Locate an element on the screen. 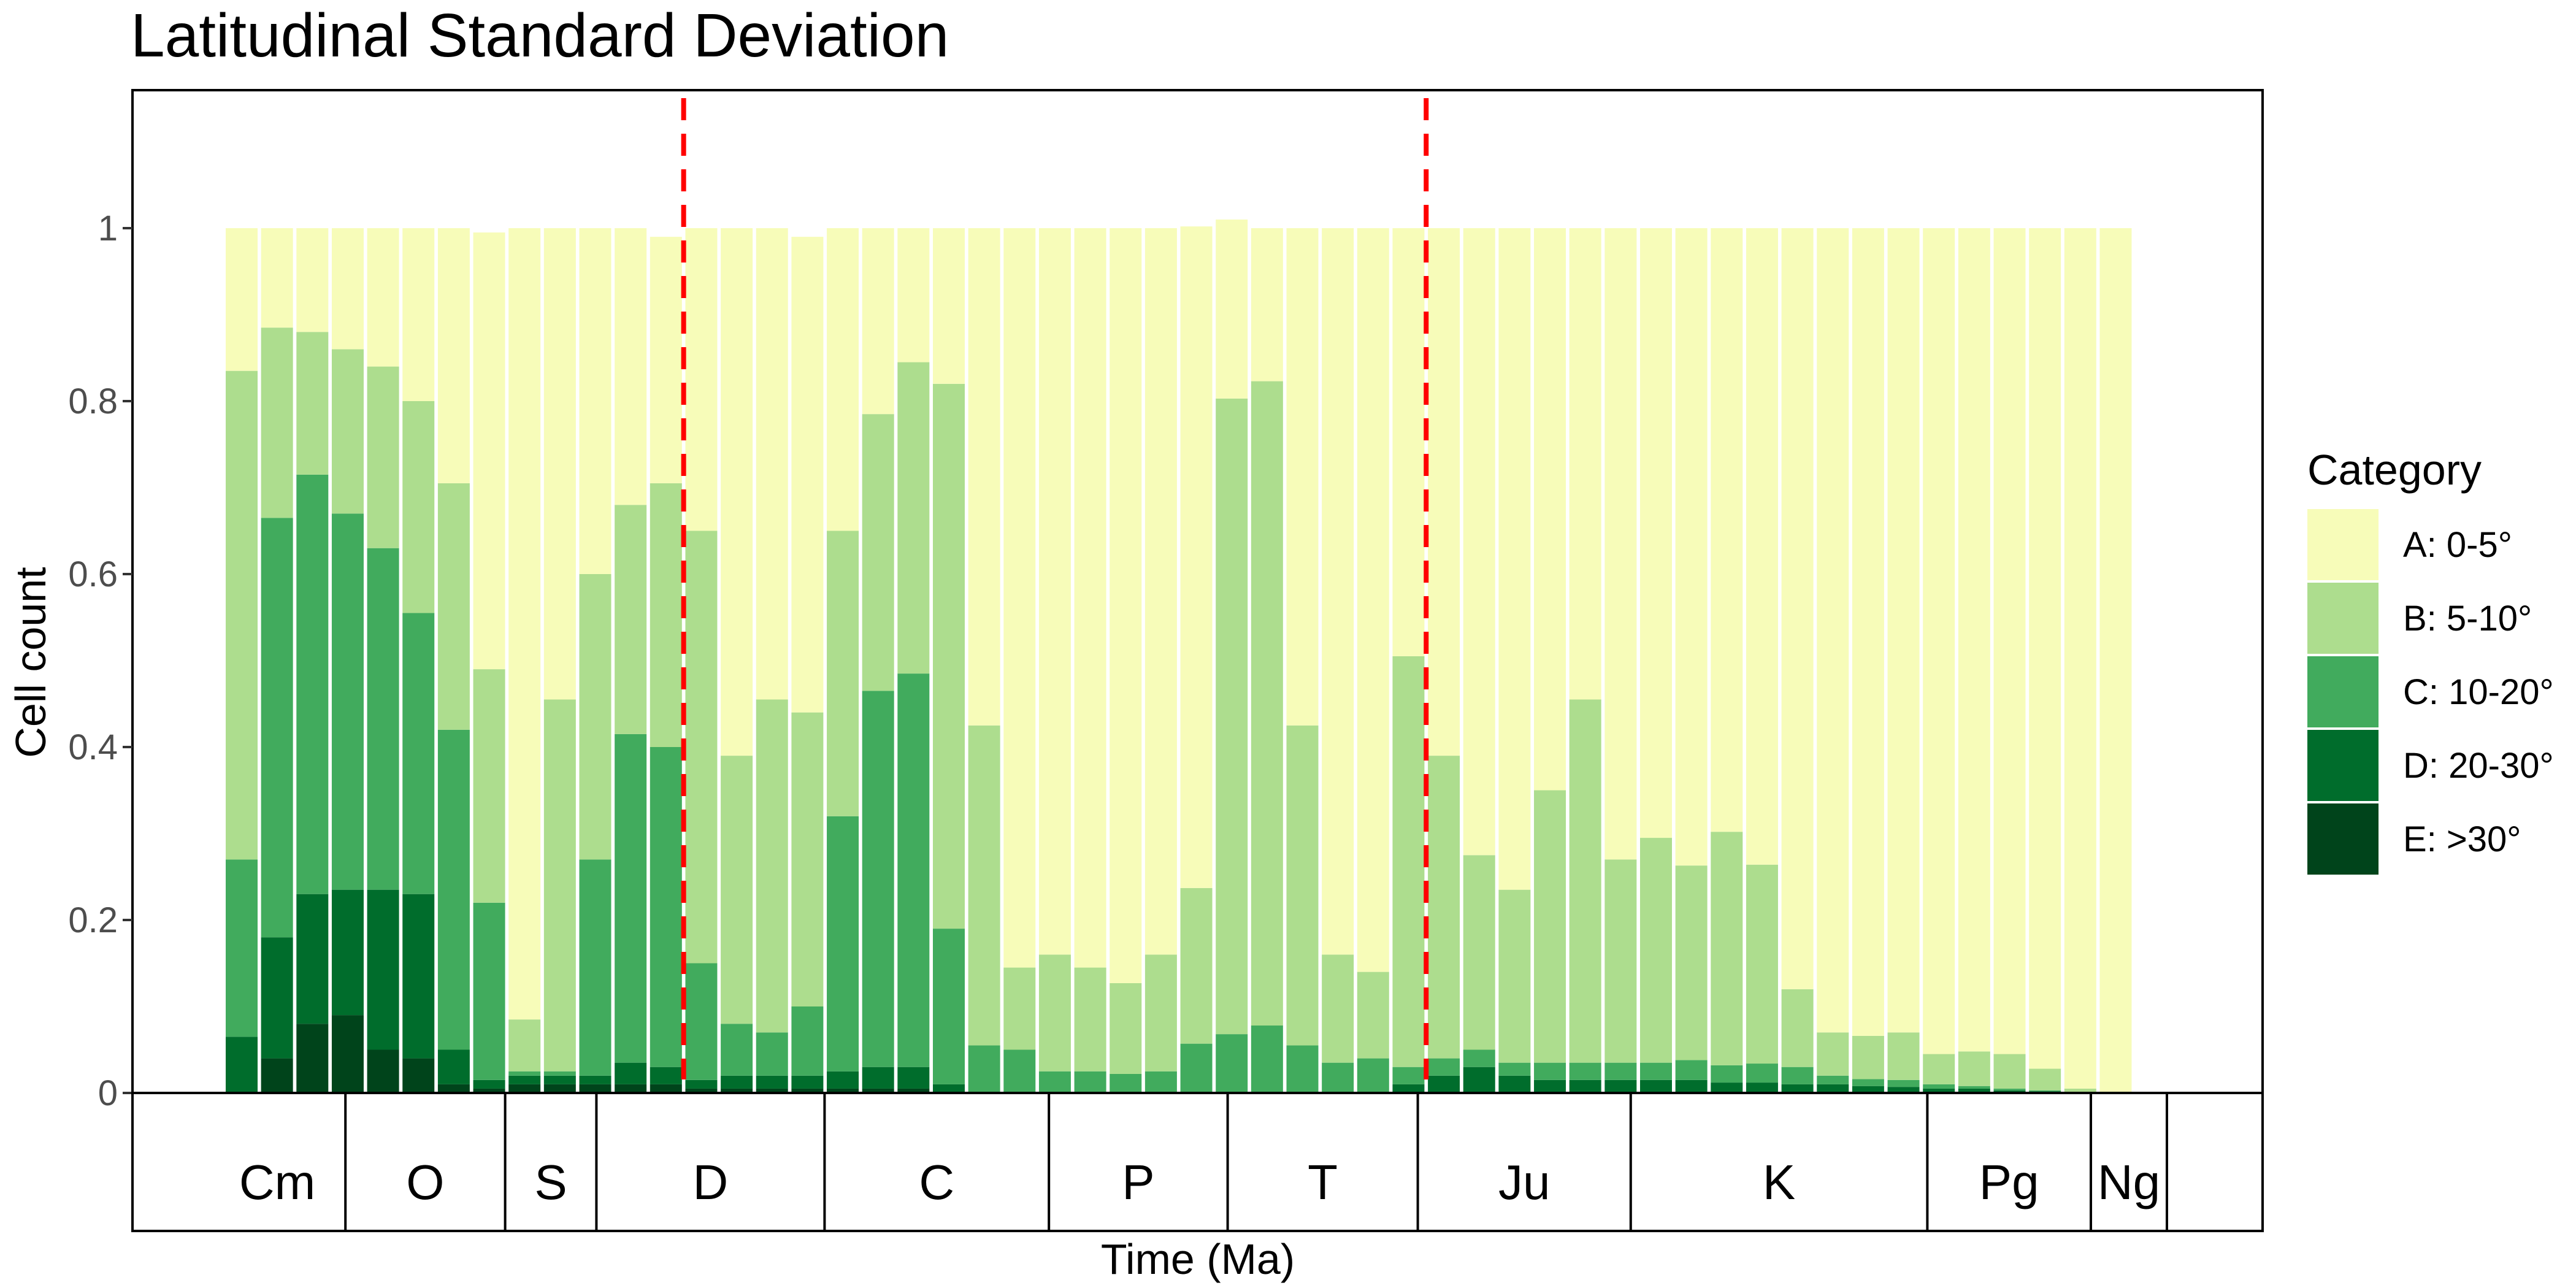 Image resolution: width=2576 pixels, height=1288 pixels. legend-title: Category is located at coordinates (2394, 470).